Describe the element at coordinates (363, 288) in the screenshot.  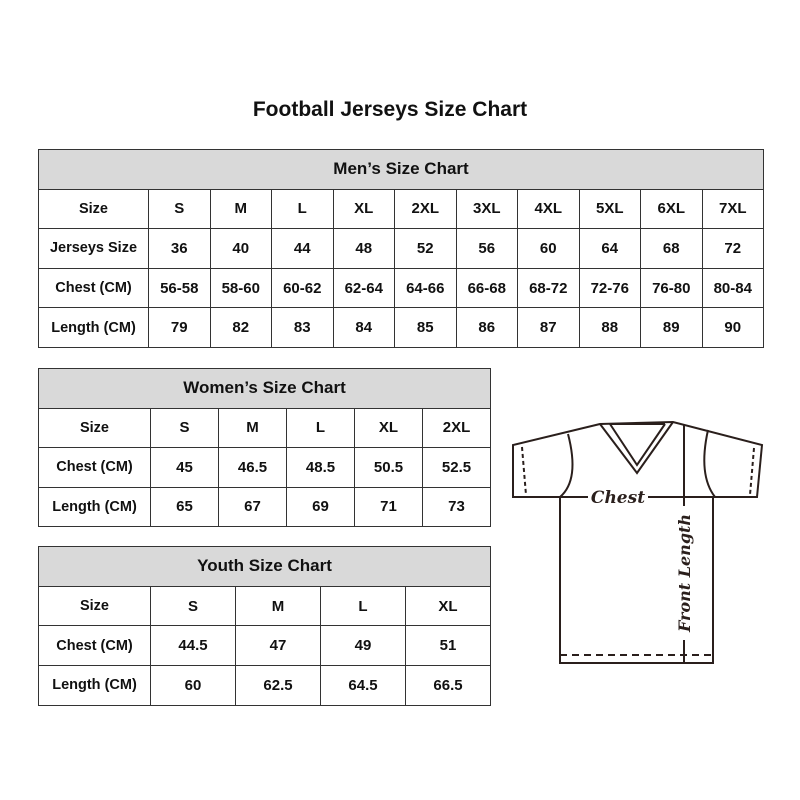
I see `table-cell: 62-64` at that location.